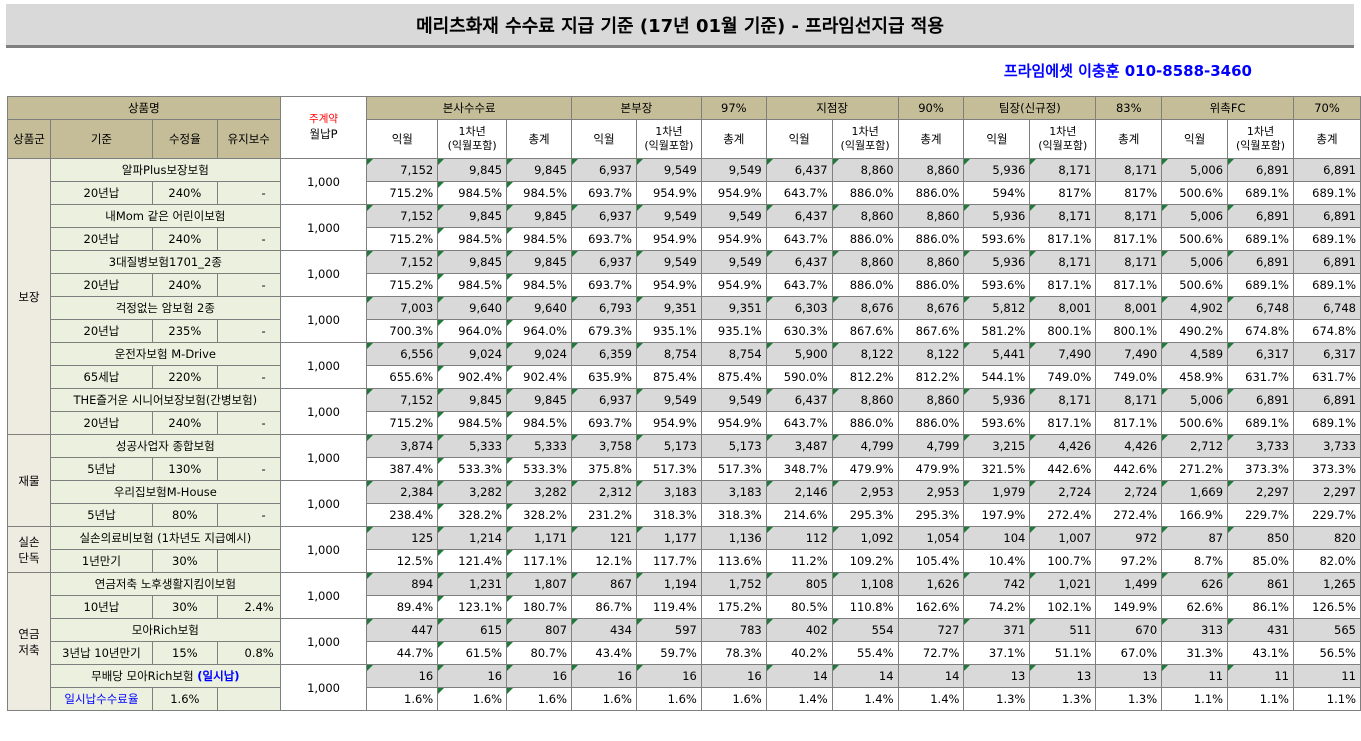 Image resolution: width=1361 pixels, height=741 pixels. What do you see at coordinates (1129, 108) in the screenshot?
I see `timjang-rate: 83%` at bounding box center [1129, 108].